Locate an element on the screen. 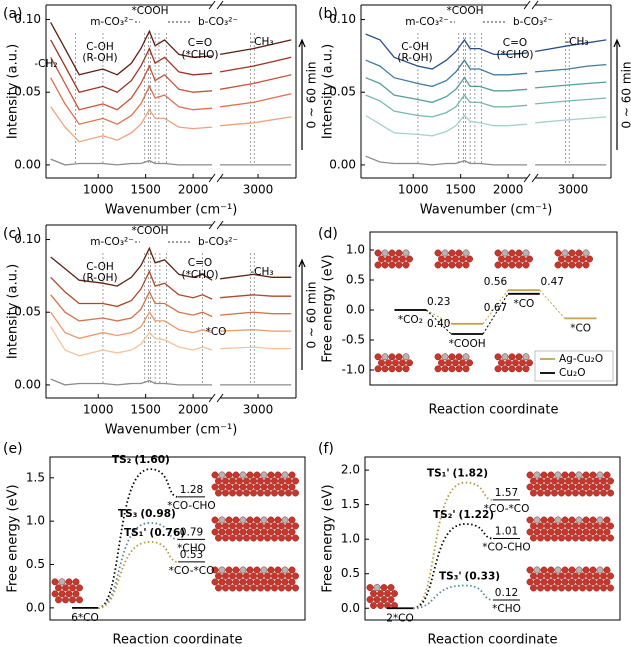 This screenshot has height=647, width=631. ts-label: TS₁' is located at coordinates (135, 533).